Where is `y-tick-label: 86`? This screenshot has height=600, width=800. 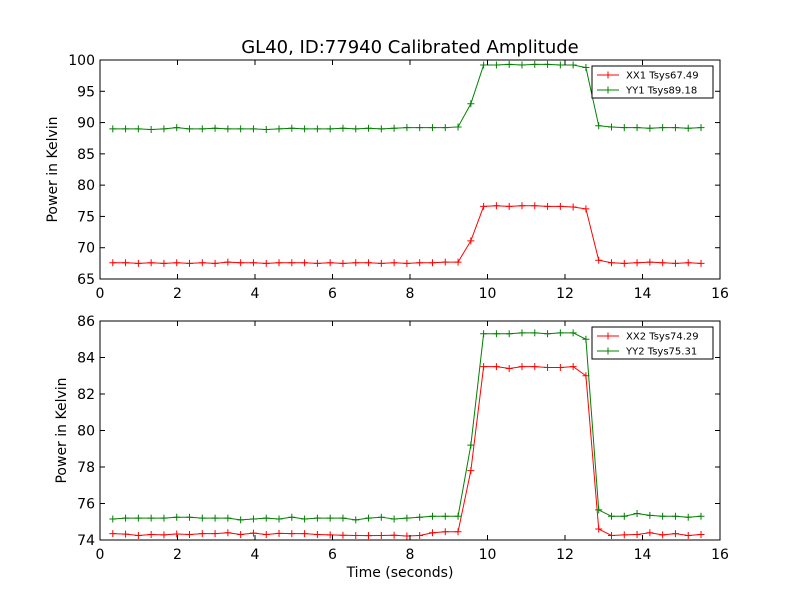
y-tick-label: 86 is located at coordinates (86, 322).